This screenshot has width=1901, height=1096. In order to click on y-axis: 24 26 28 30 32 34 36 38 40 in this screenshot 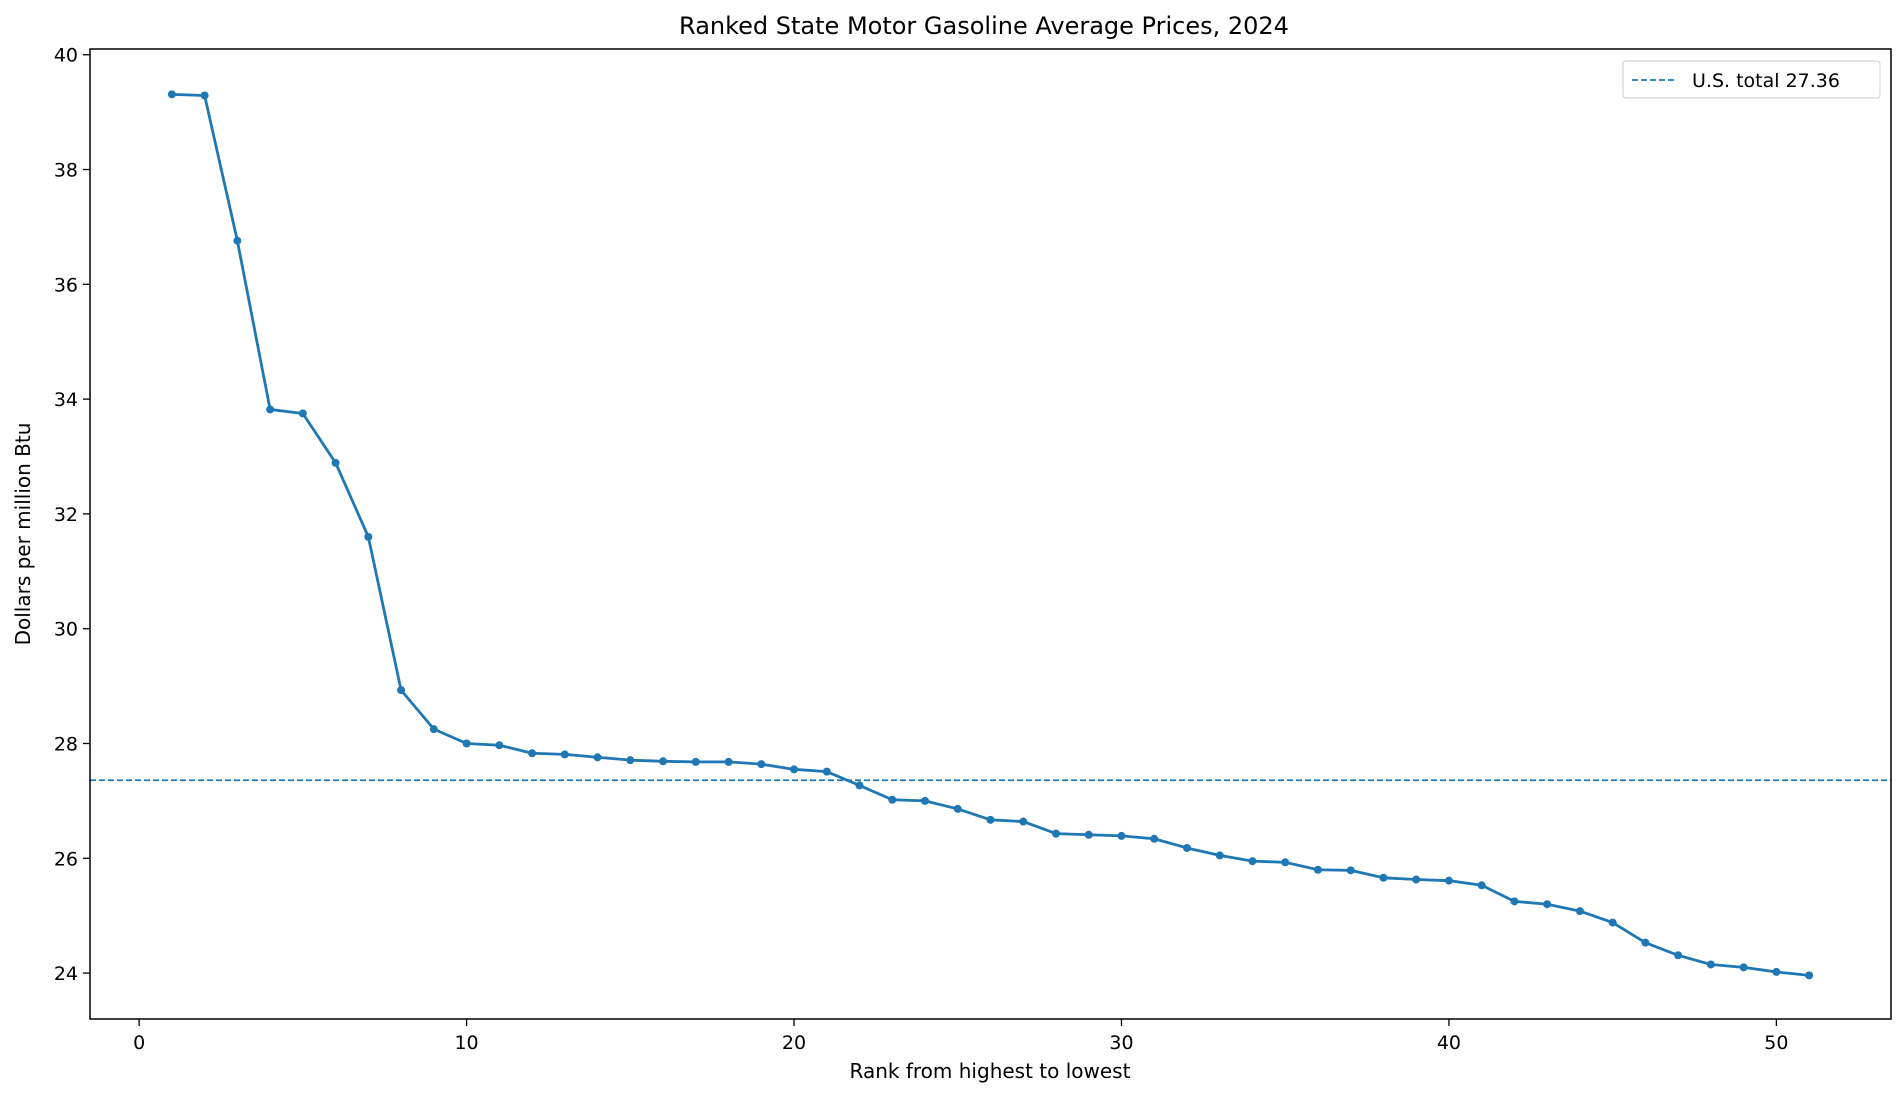, I will do `click(72, 515)`.